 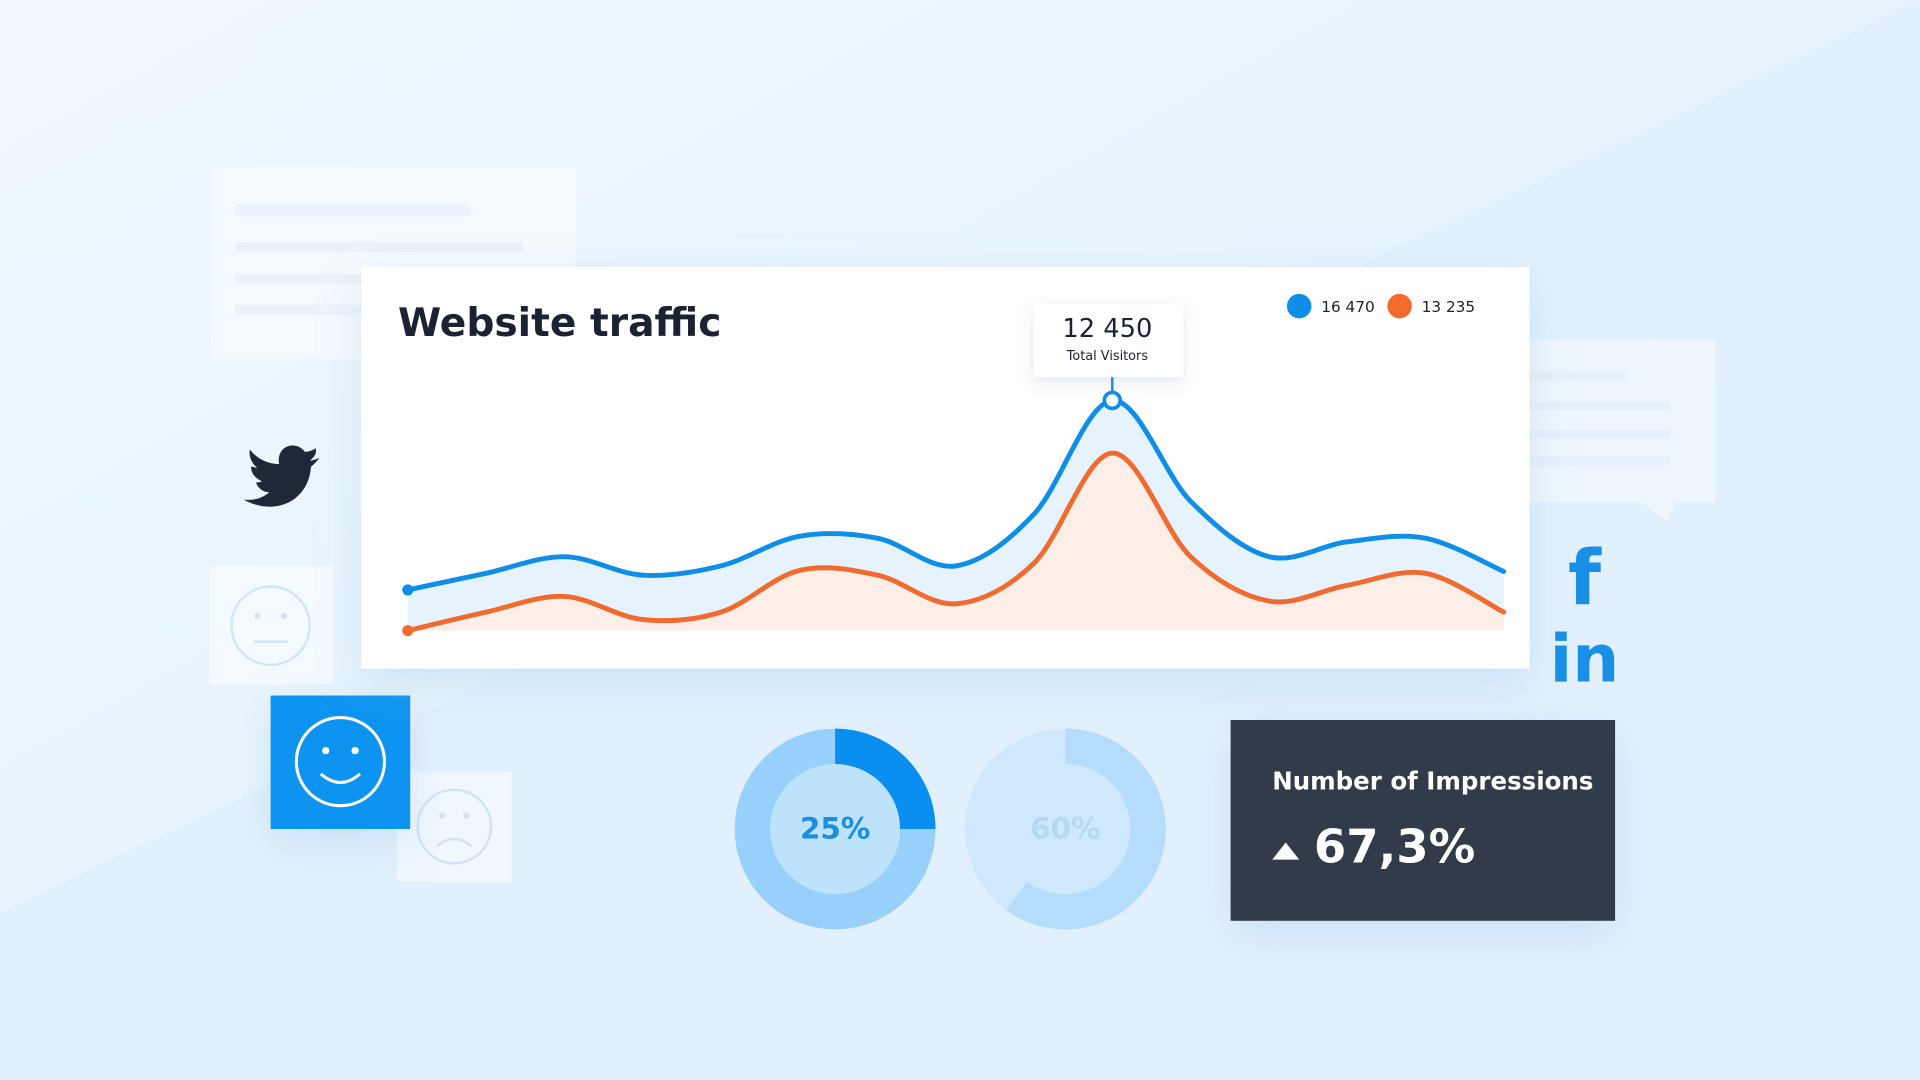 What do you see at coordinates (1622, 430) in the screenshot?
I see `comment-card` at bounding box center [1622, 430].